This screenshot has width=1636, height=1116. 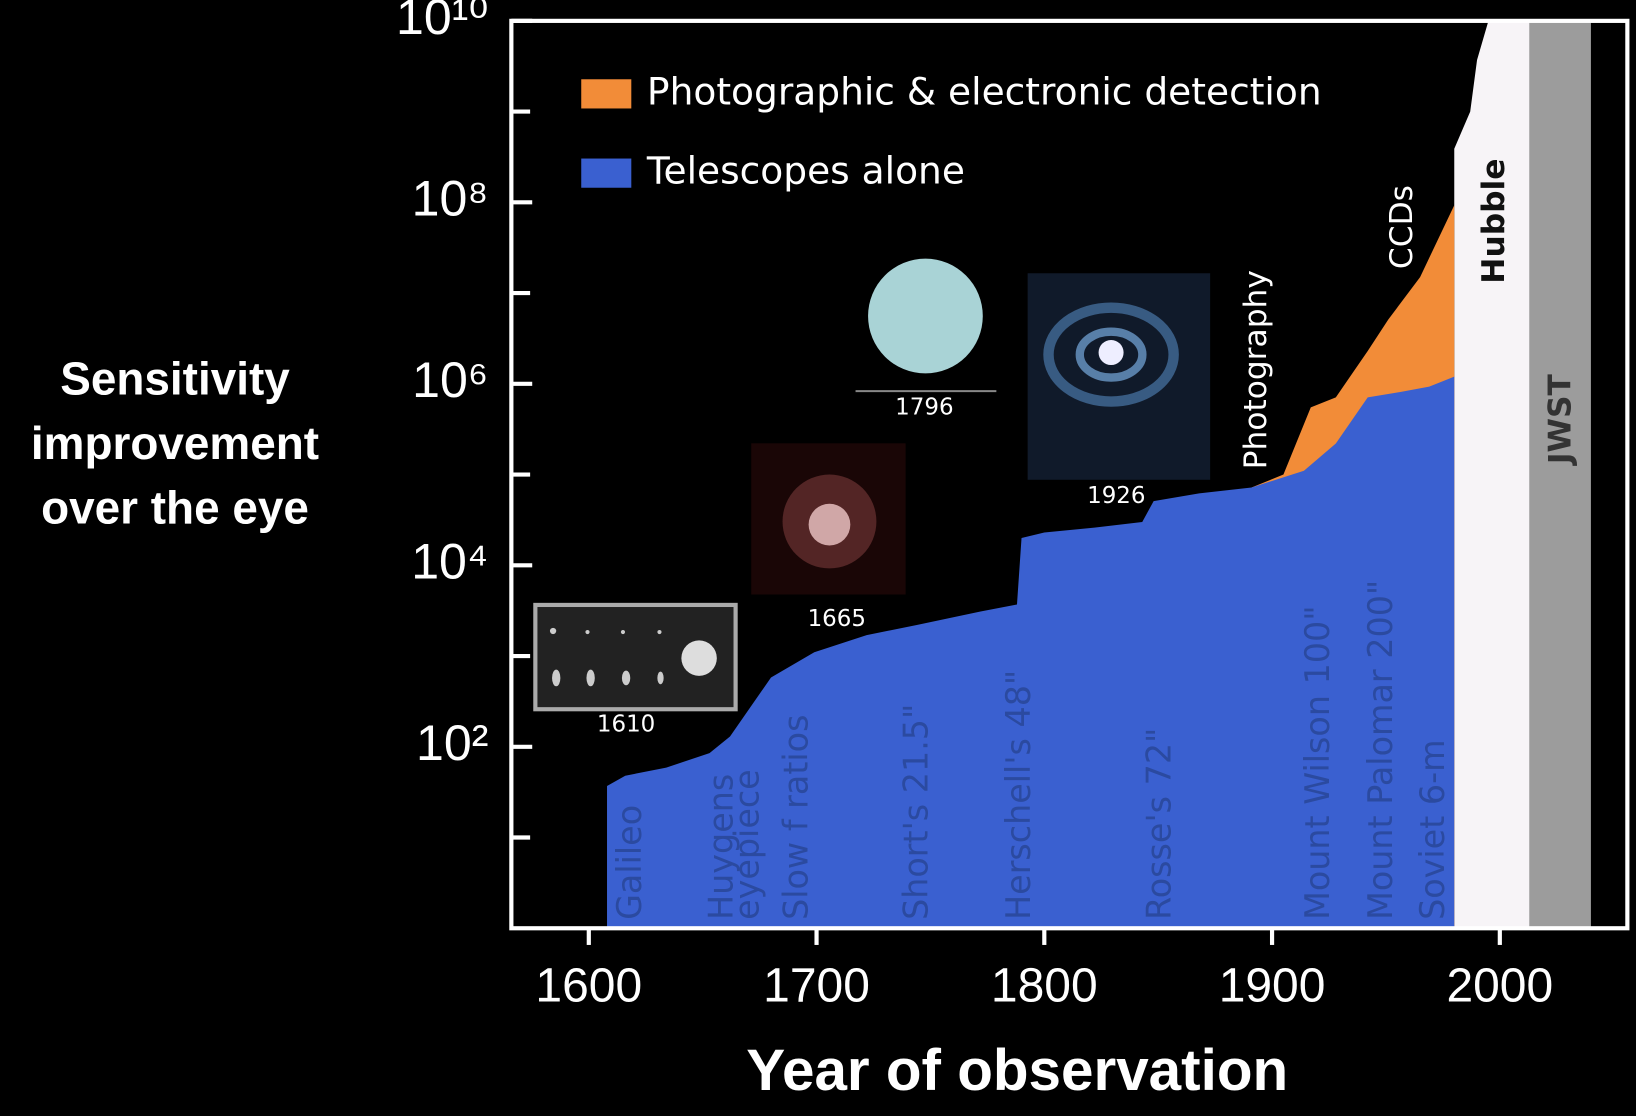 What do you see at coordinates (805, 171) in the screenshot?
I see `legend-label: Telescopes alone` at bounding box center [805, 171].